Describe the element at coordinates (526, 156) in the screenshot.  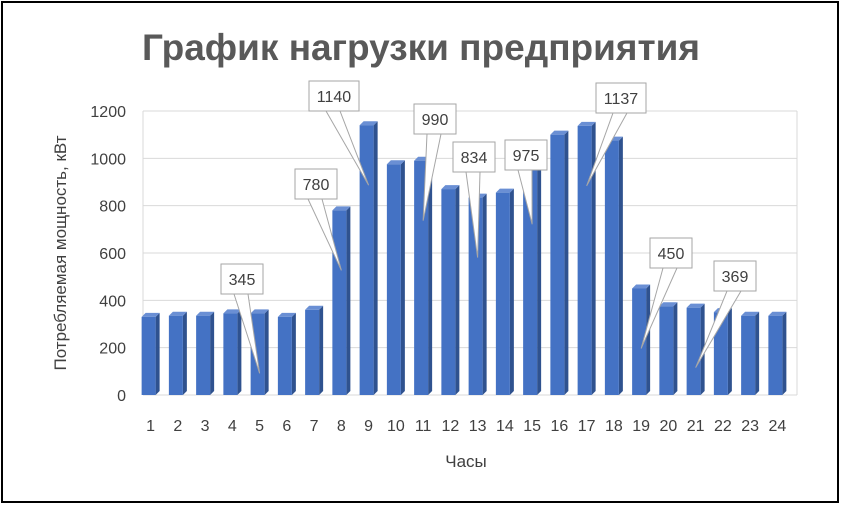
I see `callout-label: 975` at that location.